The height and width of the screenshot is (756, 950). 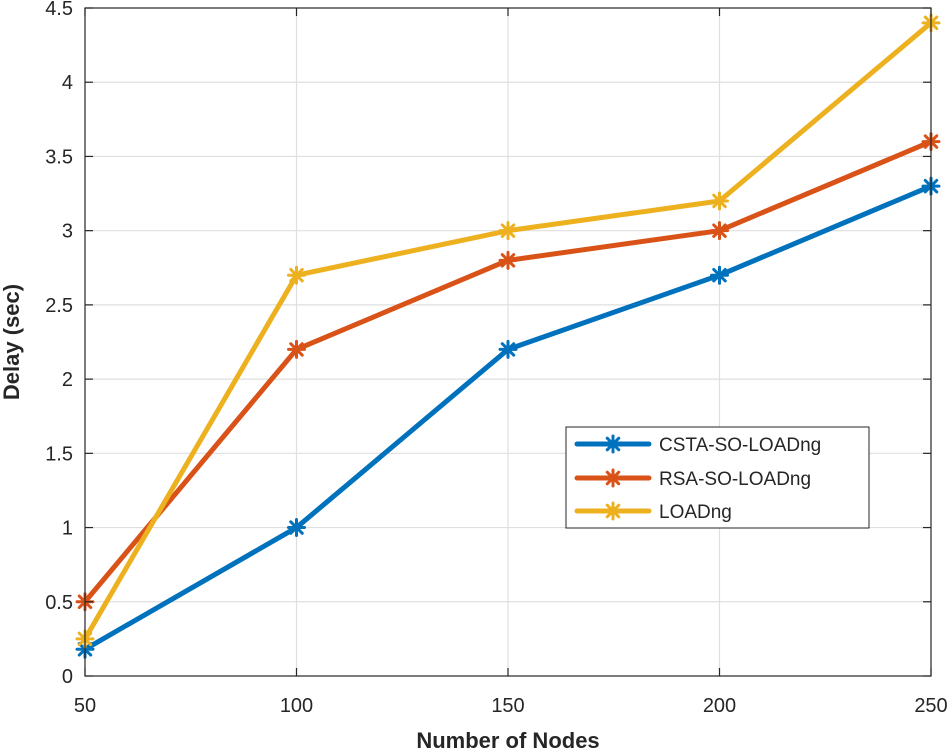 What do you see at coordinates (67, 380) in the screenshot?
I see `y-tick-label: 2` at bounding box center [67, 380].